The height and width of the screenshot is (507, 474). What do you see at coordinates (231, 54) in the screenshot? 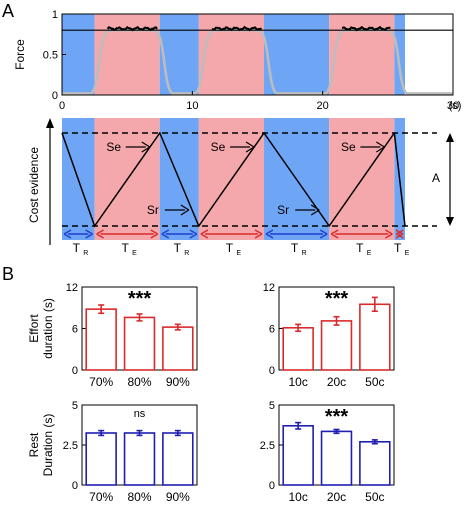
I see `phase-effort` at bounding box center [231, 54].